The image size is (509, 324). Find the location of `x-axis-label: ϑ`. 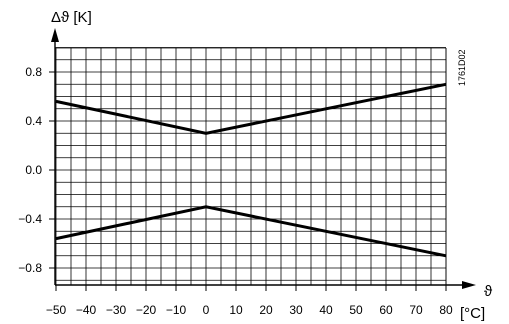

x-axis-label: ϑ is located at coordinates (488, 291).